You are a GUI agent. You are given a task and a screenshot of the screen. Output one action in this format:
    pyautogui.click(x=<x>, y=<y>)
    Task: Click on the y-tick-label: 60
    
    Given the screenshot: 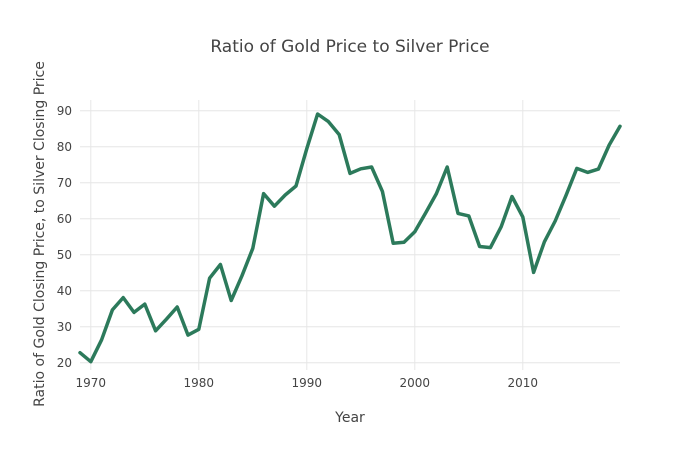 What is the action you would take?
    pyautogui.click(x=64, y=219)
    